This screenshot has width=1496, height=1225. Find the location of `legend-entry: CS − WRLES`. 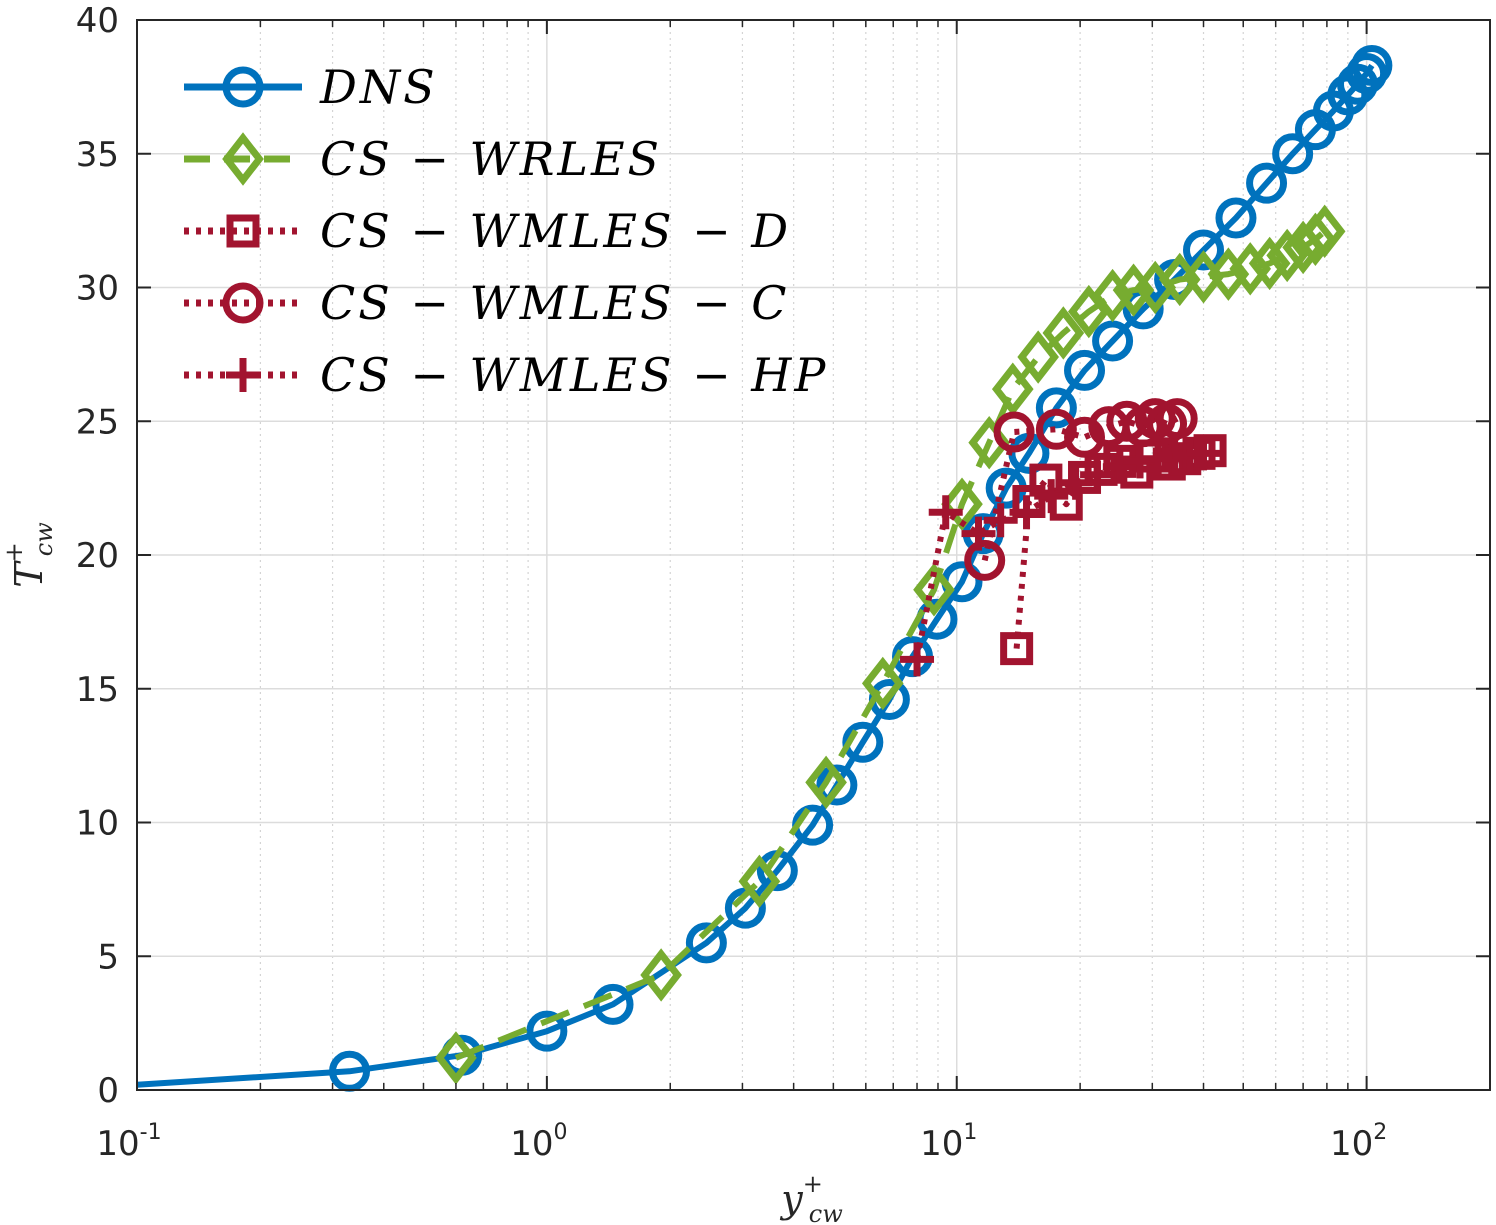

legend-entry: CS − WRLES is located at coordinates (423, 159).